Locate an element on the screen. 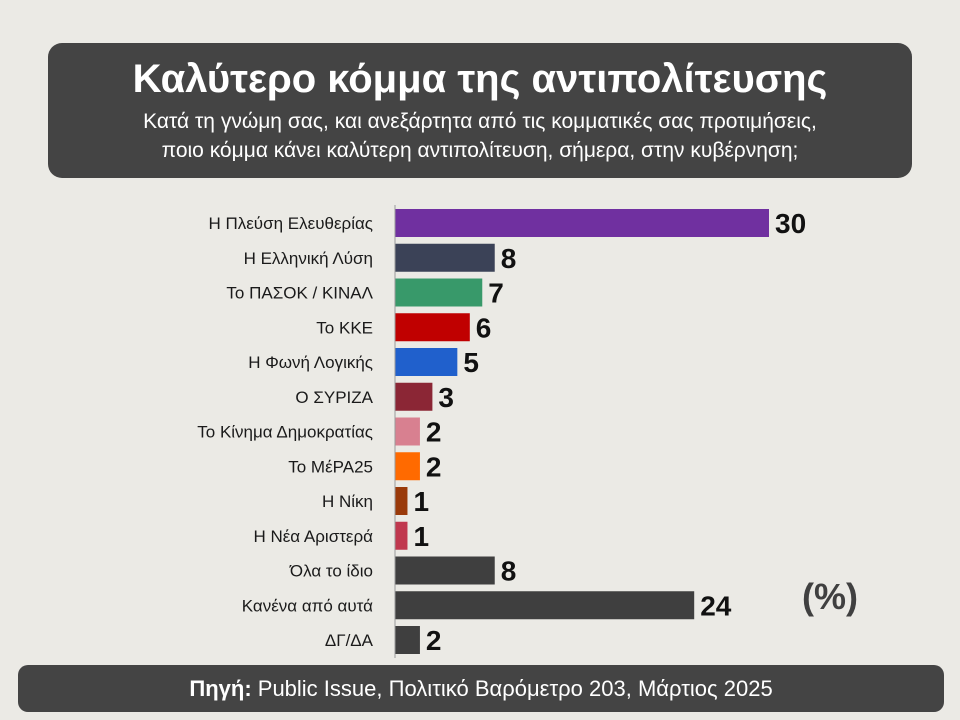 This screenshot has width=960, height=720. value-label: 5 is located at coordinates (471, 362).